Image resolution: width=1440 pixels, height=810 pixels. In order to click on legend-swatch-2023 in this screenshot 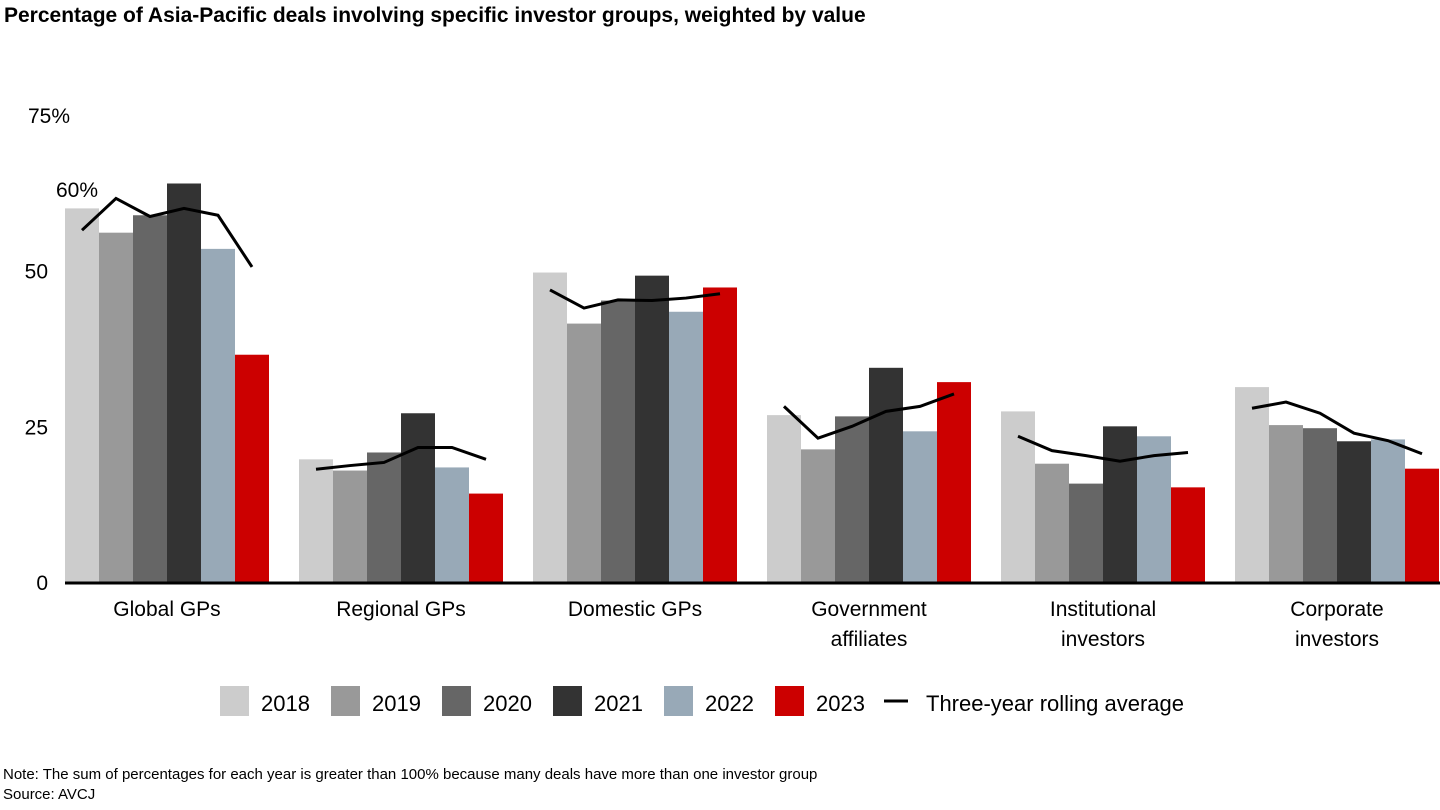, I will do `click(789, 701)`.